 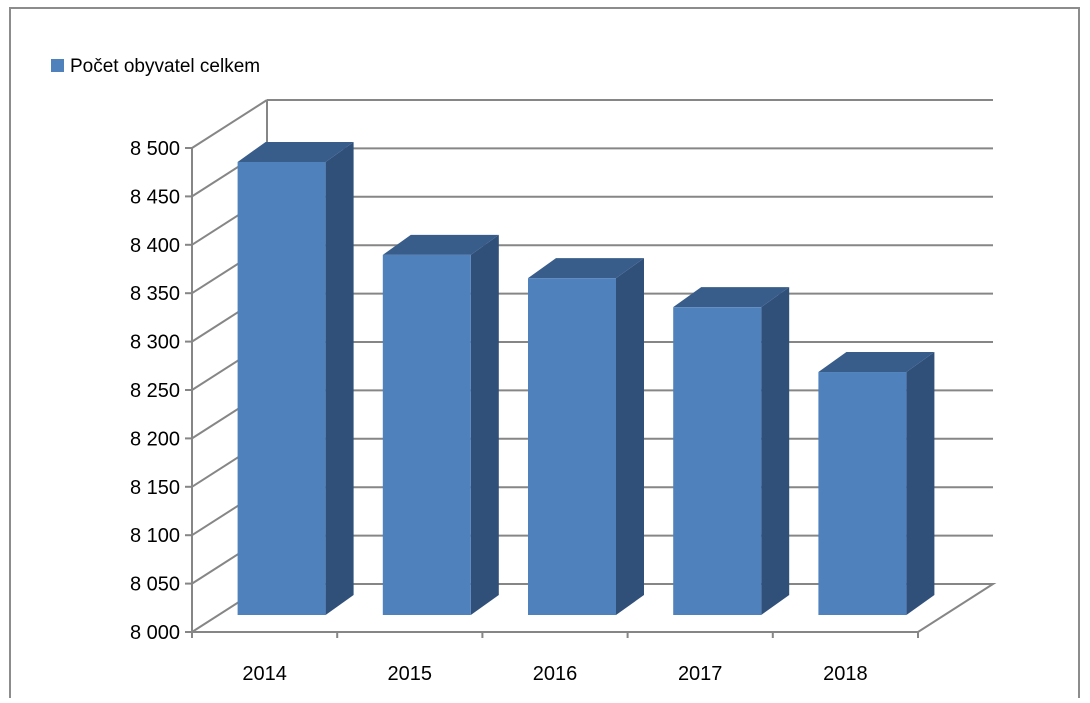 What do you see at coordinates (155, 294) in the screenshot?
I see `y-tick-label: 8 350` at bounding box center [155, 294].